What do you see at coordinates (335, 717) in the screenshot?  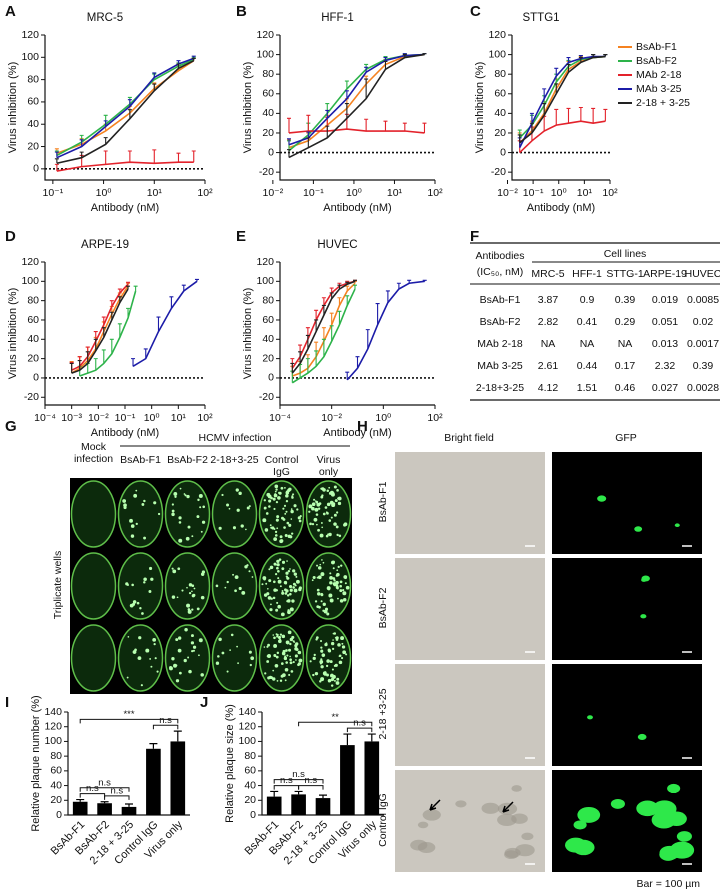 I see `significance-label: **` at bounding box center [335, 717].